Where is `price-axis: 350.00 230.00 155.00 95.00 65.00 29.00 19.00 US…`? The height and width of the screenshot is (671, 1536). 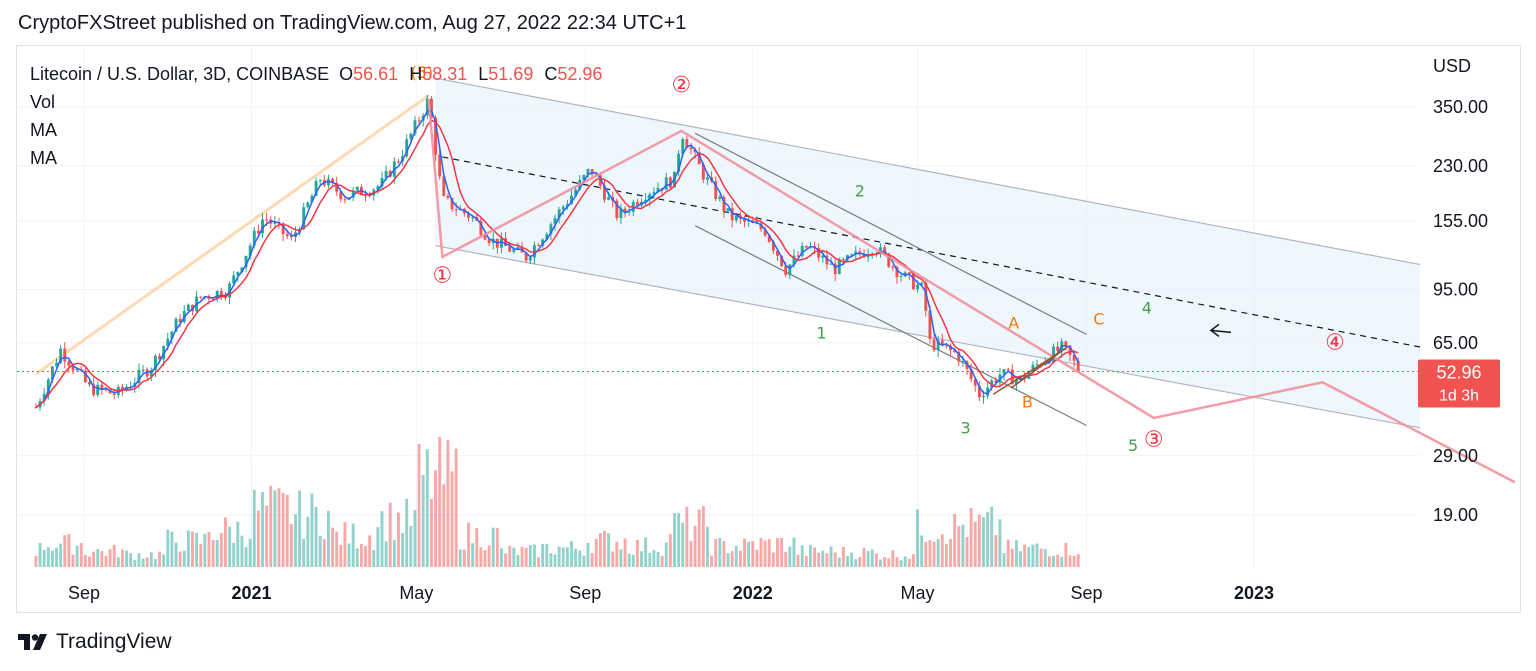
price-axis: 350.00 230.00 155.00 95.00 65.00 29.00 19.00 US… is located at coordinates (1460, 290).